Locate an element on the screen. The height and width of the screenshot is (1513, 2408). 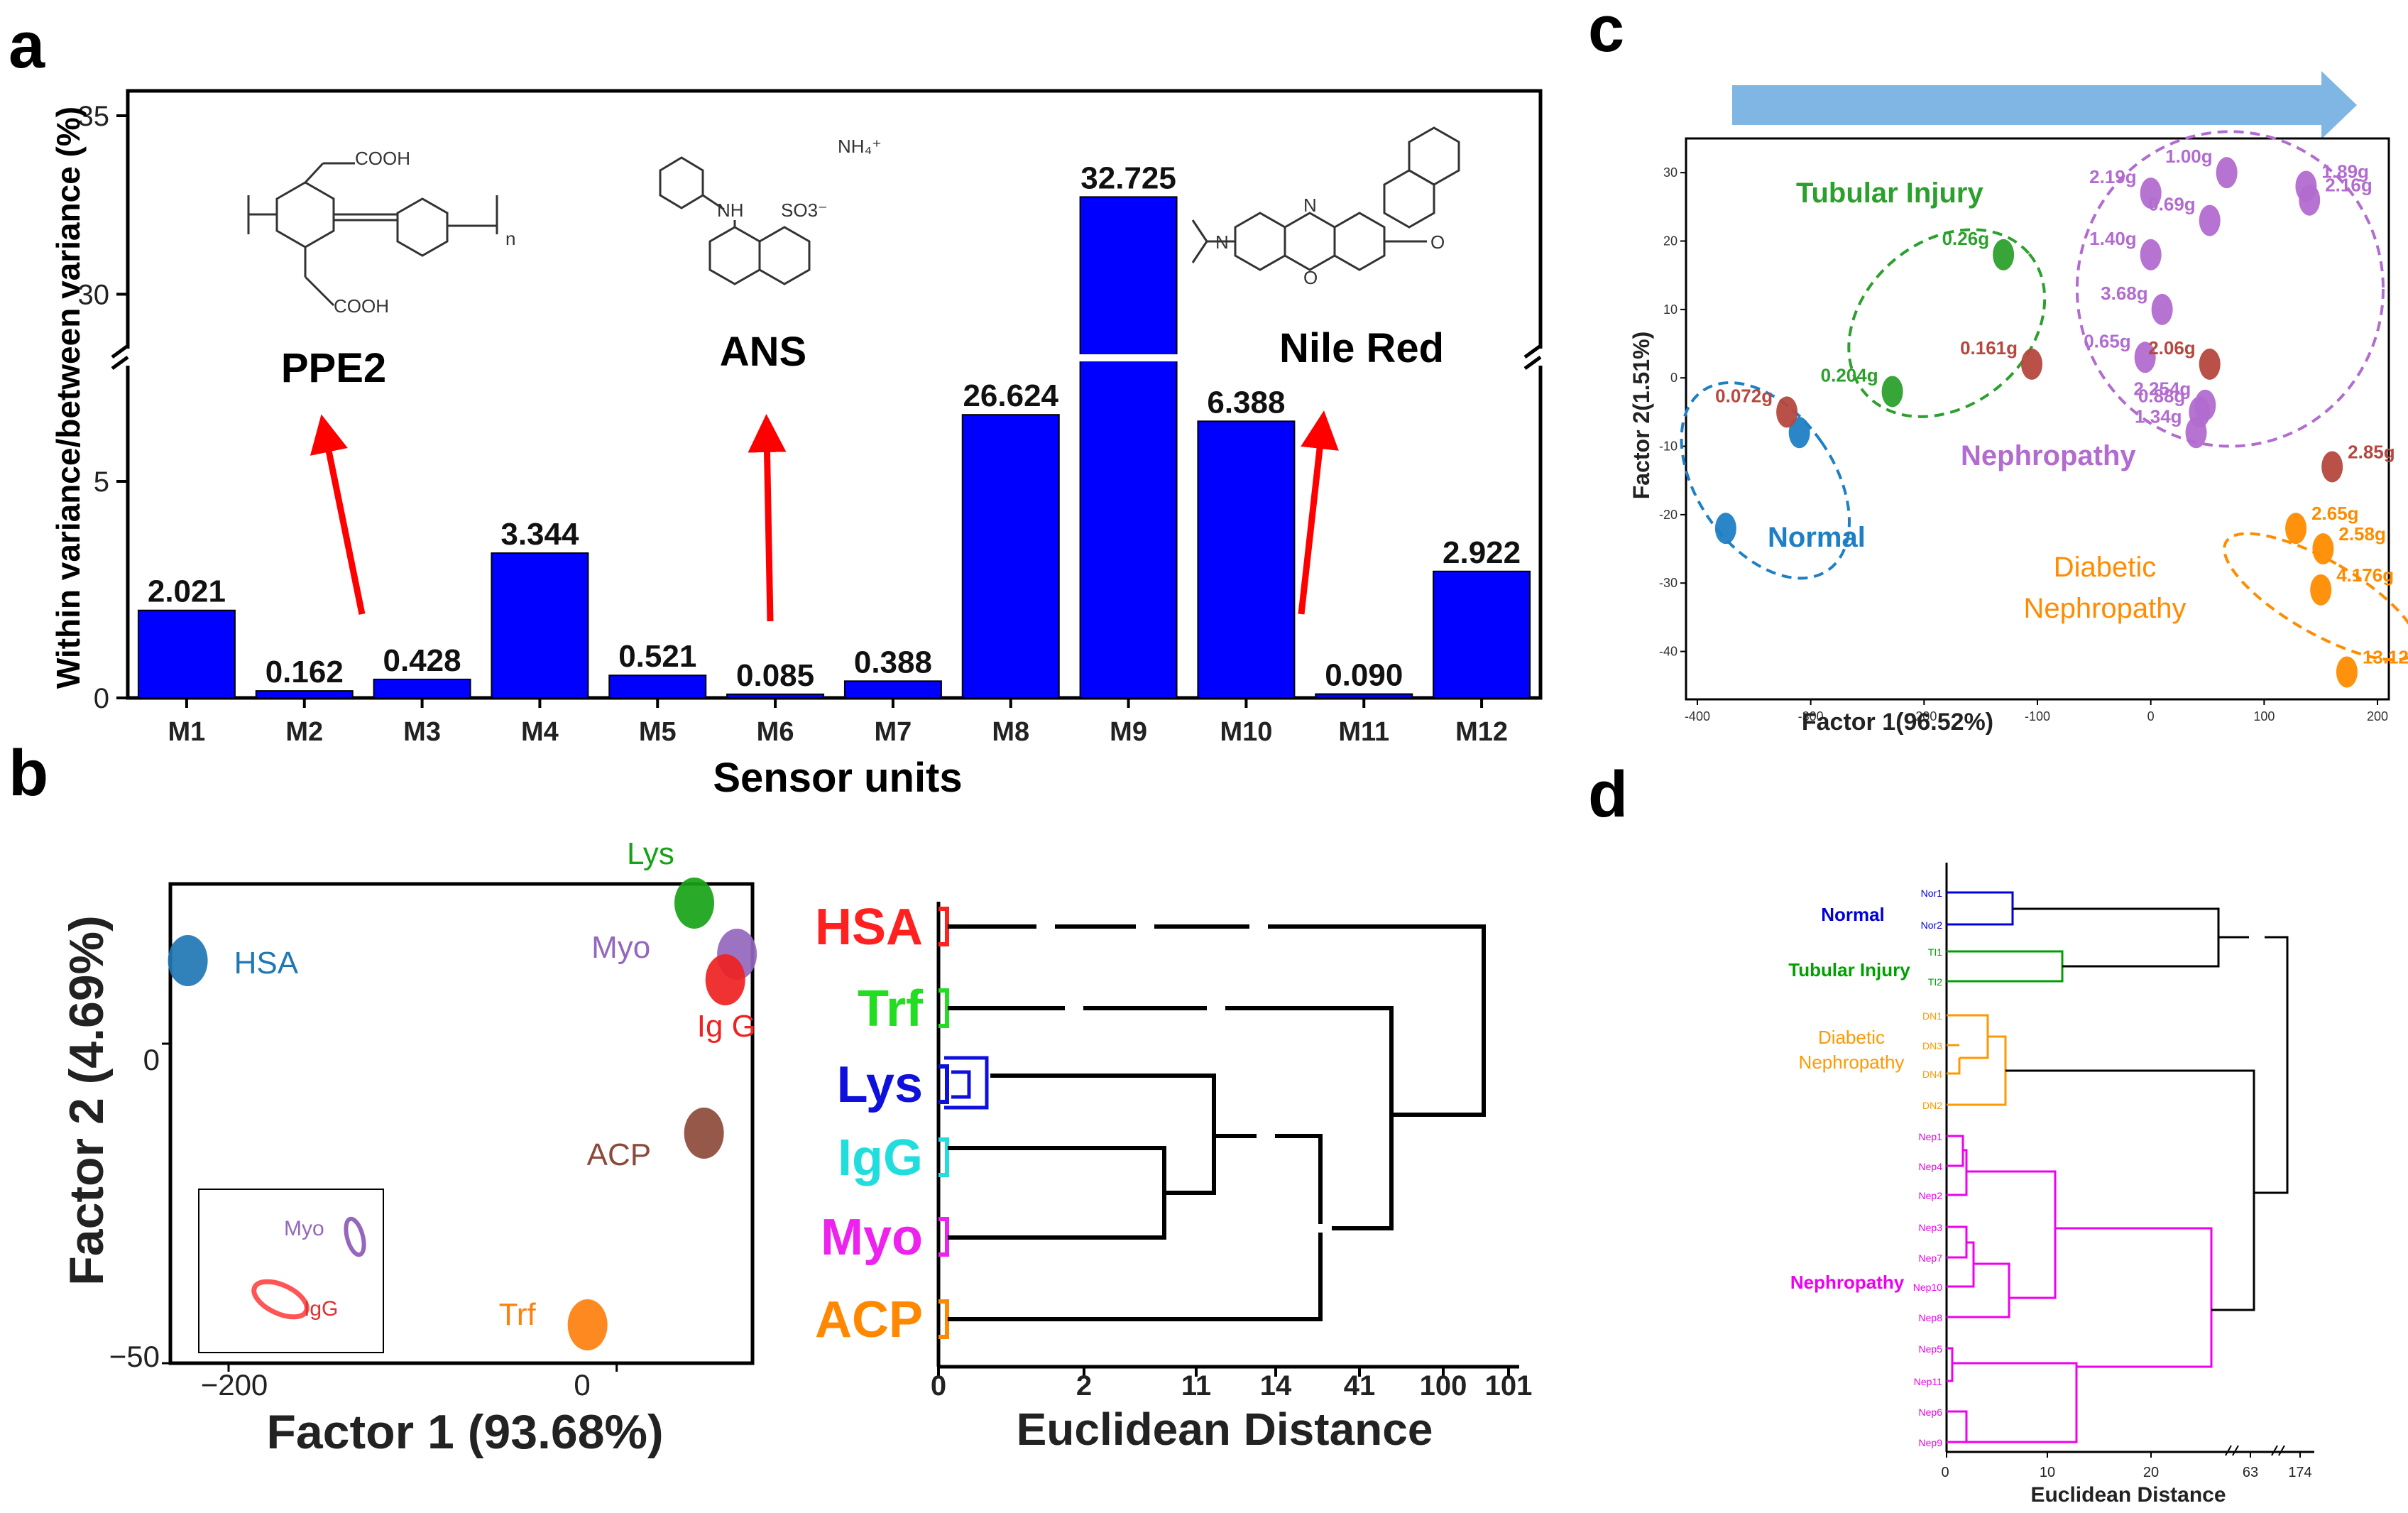
bar-value-label: 26.624 is located at coordinates (1010, 395).